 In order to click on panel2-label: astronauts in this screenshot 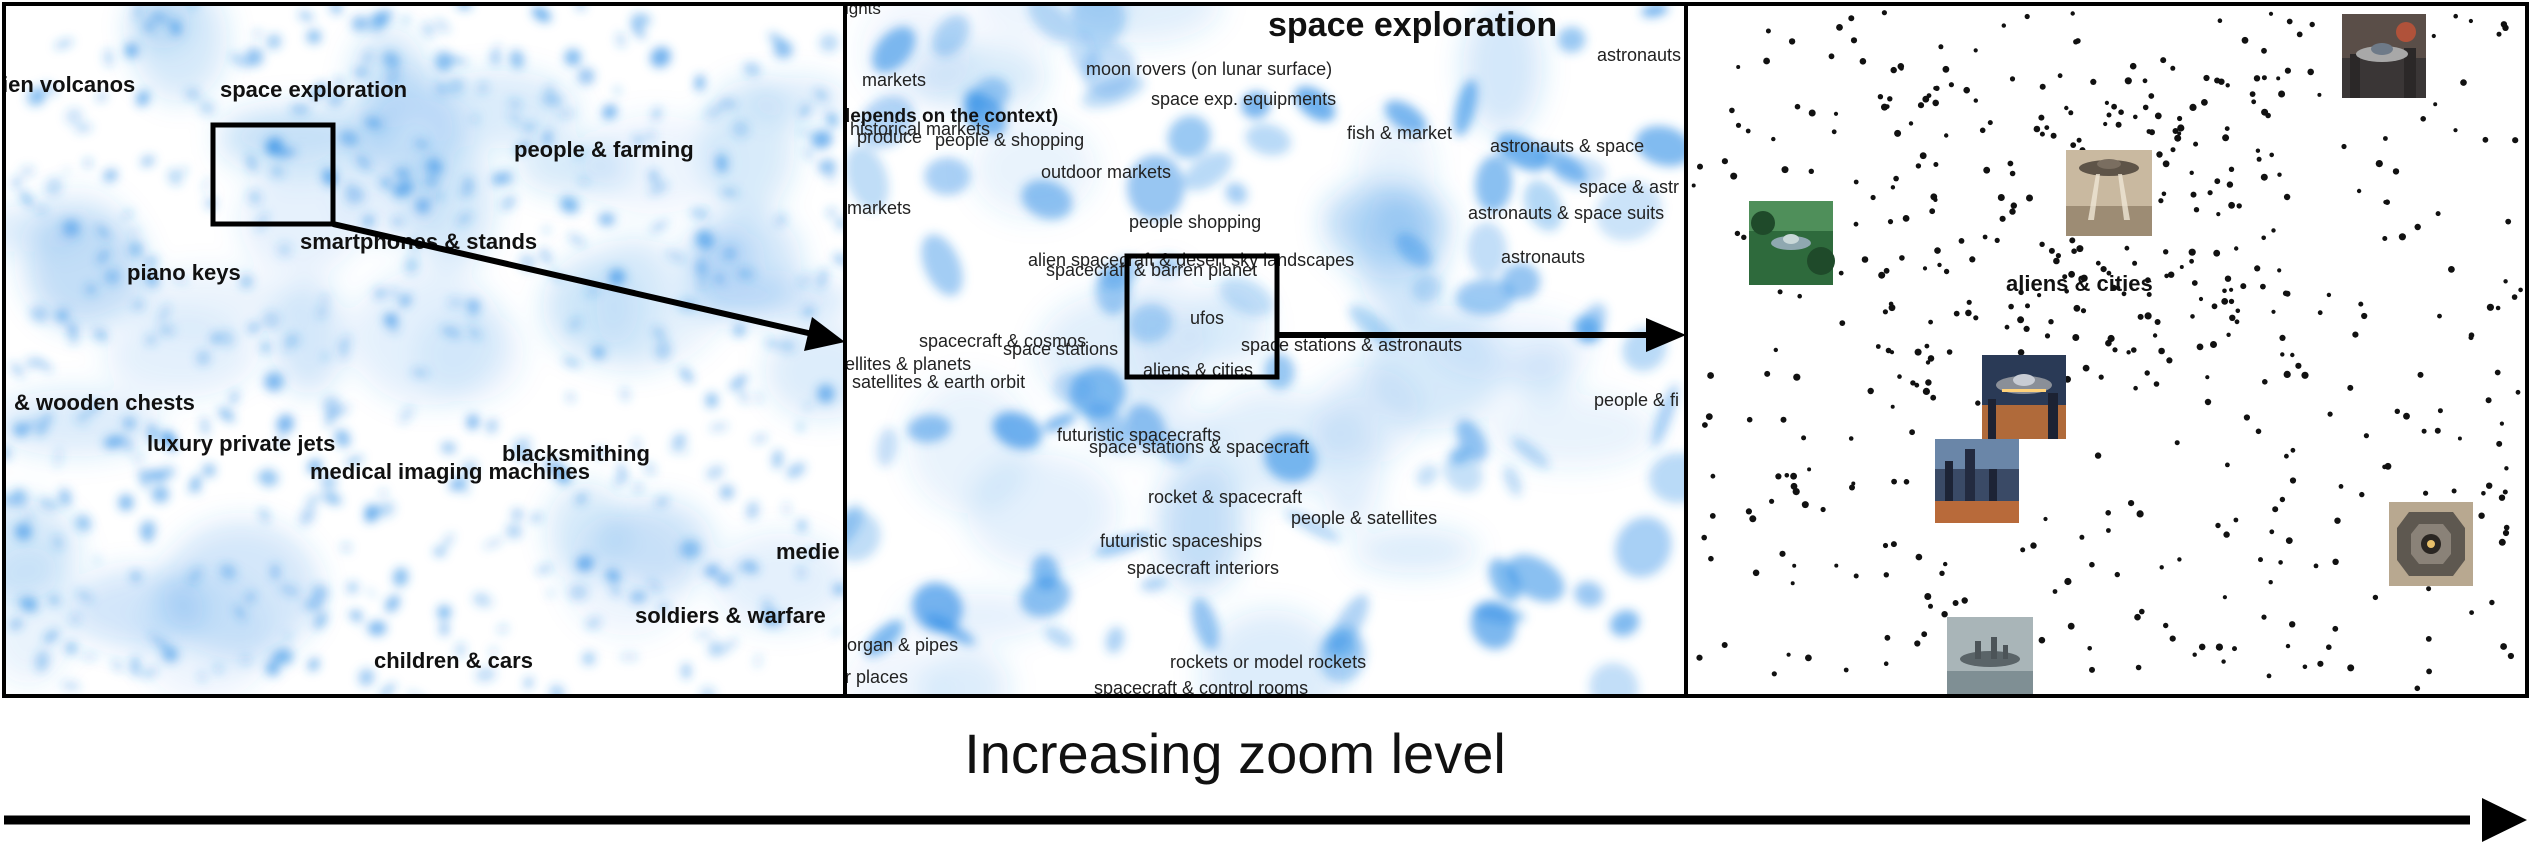, I will do `click(1543, 257)`.